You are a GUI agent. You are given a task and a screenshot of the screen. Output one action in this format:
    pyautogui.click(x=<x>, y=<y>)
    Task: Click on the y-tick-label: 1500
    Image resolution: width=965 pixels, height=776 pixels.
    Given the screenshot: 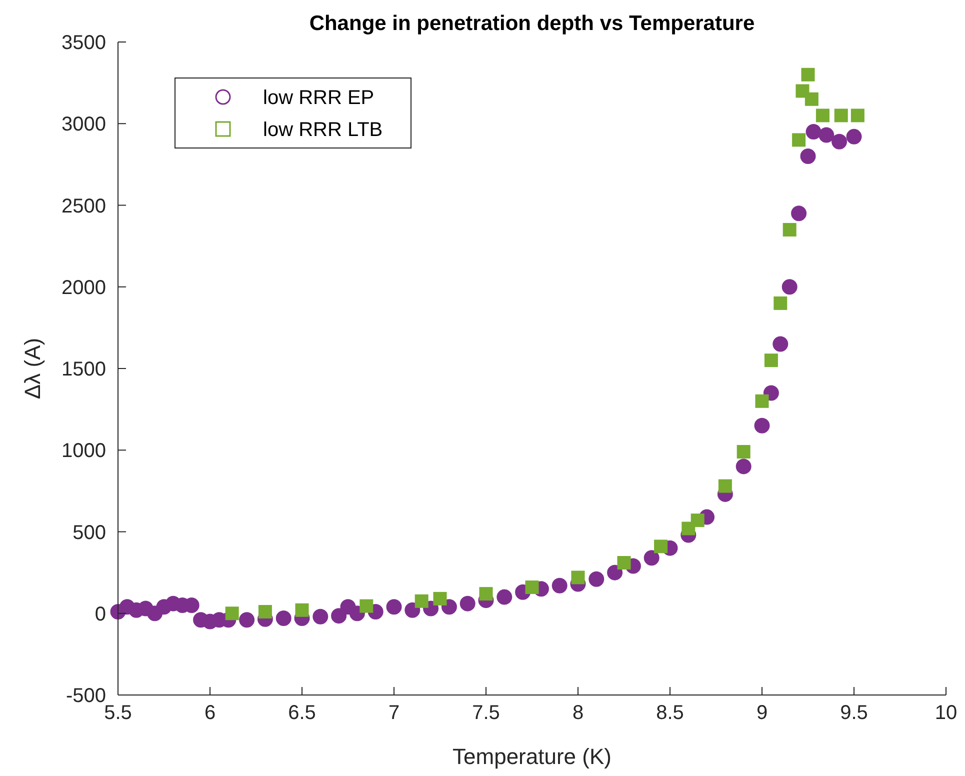 What is the action you would take?
    pyautogui.click(x=84, y=369)
    